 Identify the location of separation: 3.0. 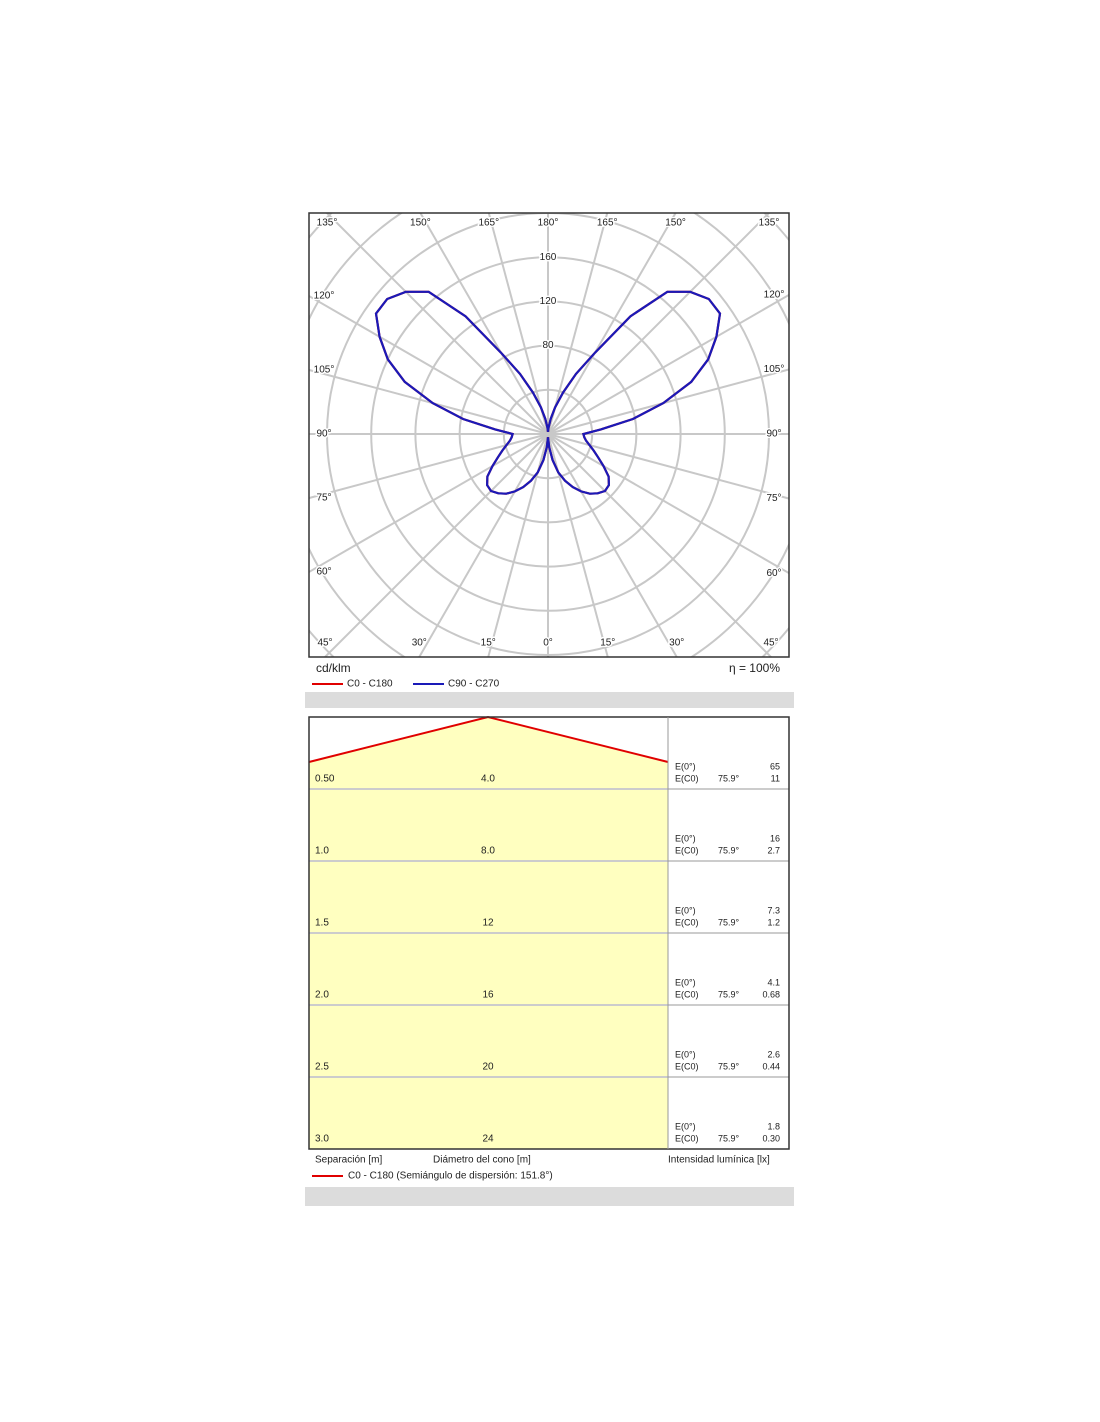
(322, 1139).